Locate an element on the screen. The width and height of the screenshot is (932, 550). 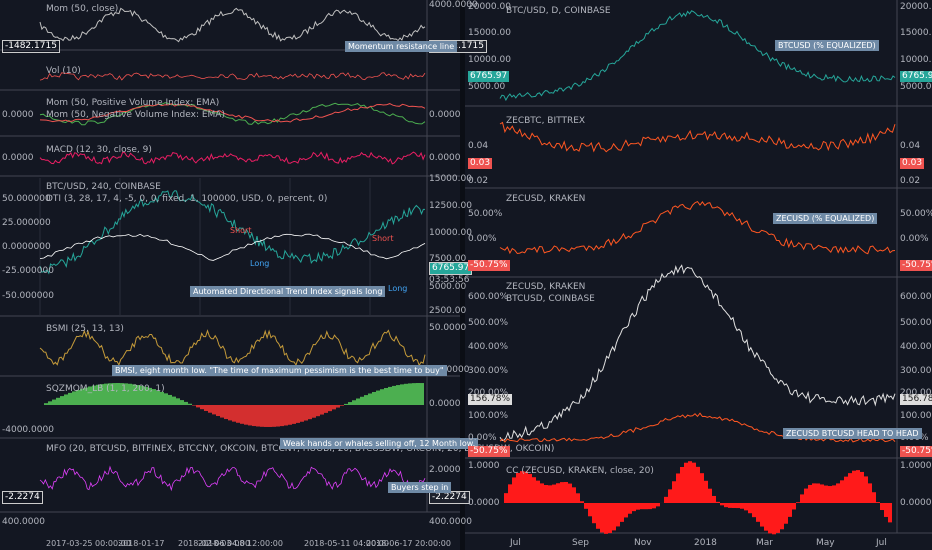
btc-equalized is located at coordinates (697, 353).